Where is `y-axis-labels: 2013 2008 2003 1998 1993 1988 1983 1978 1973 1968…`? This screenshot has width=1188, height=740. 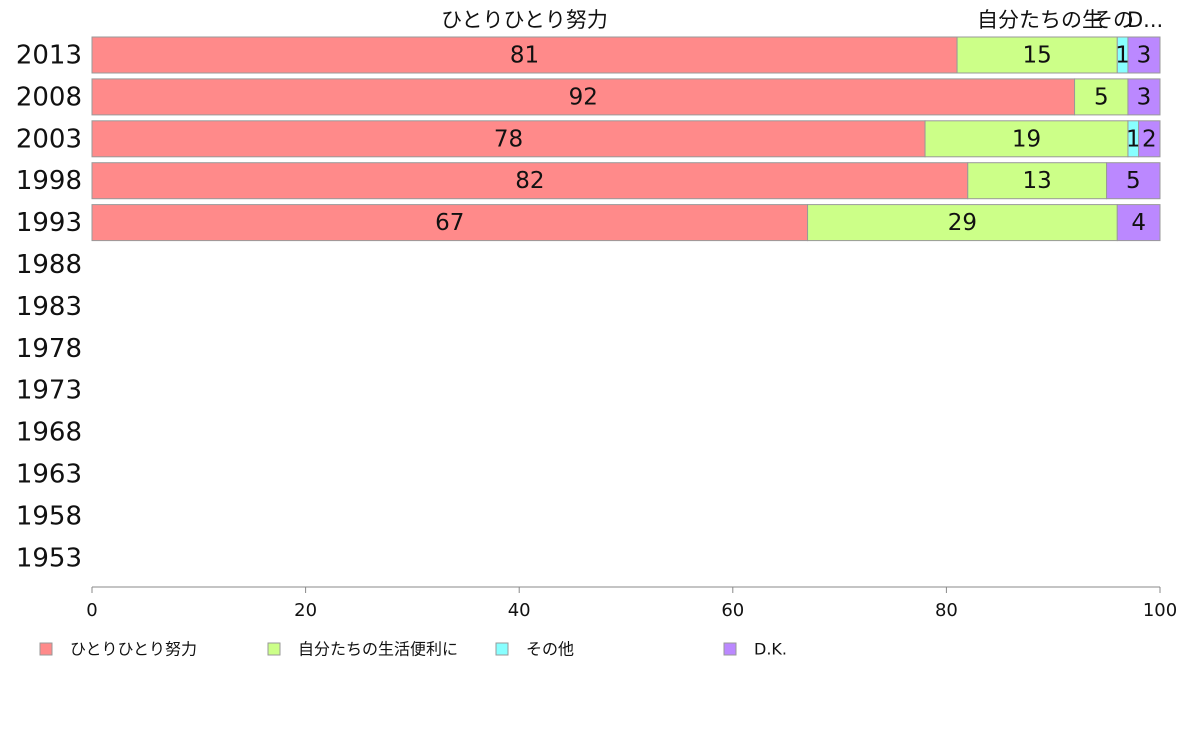
y-axis-labels: 2013 2008 2003 1998 1993 1988 1983 1978 1973 1968… is located at coordinates (49, 307).